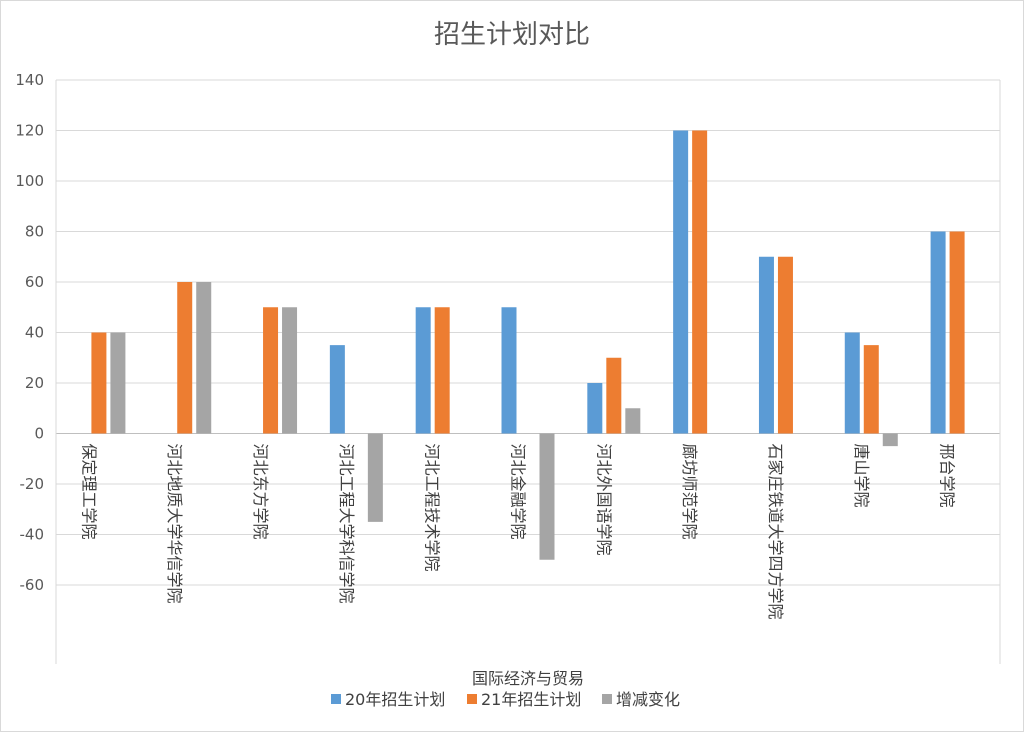 This screenshot has width=1024, height=732. I want to click on x-tick-label-group: 邢台学院, so click(947, 476).